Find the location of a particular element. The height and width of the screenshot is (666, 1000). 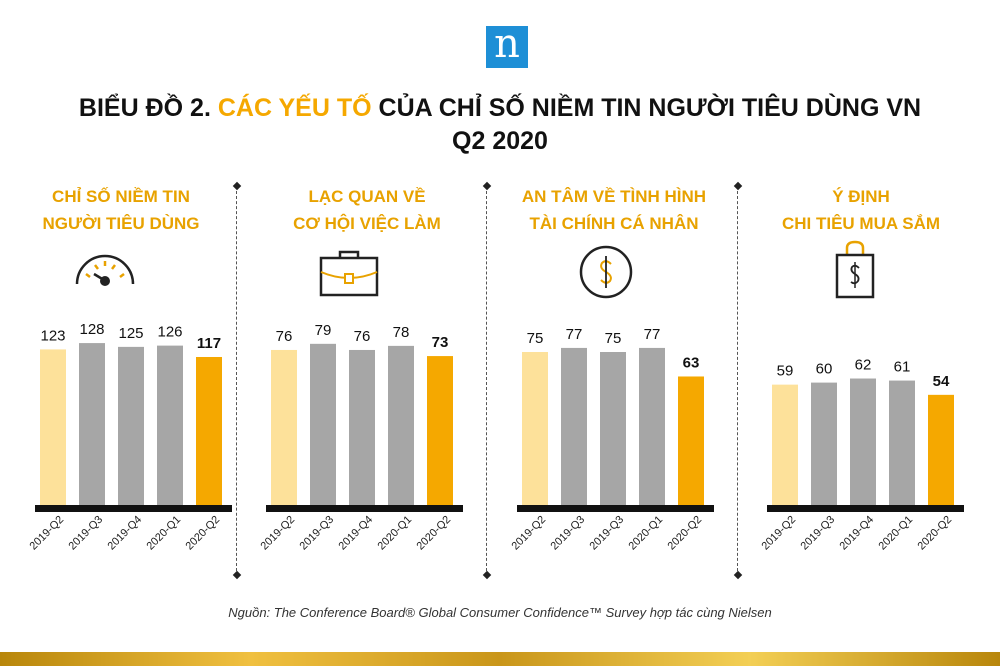

baseline-panel4 is located at coordinates (865, 508).